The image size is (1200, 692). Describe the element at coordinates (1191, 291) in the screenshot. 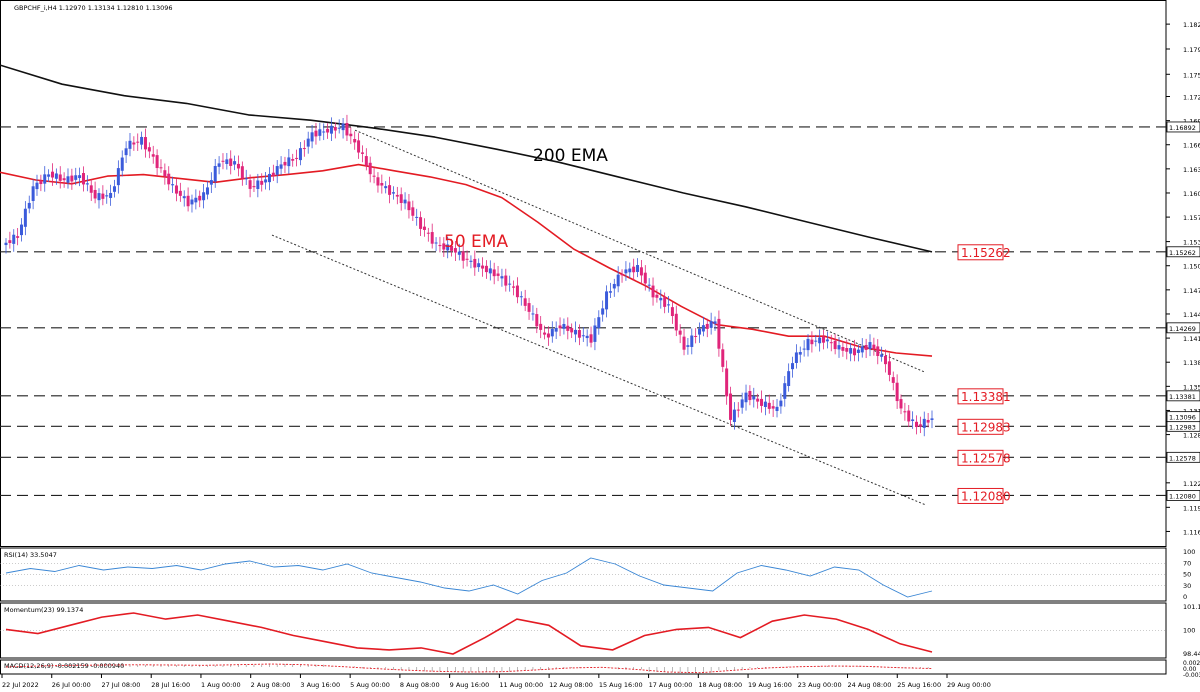

I see `y-tick-label: 1.14765` at that location.